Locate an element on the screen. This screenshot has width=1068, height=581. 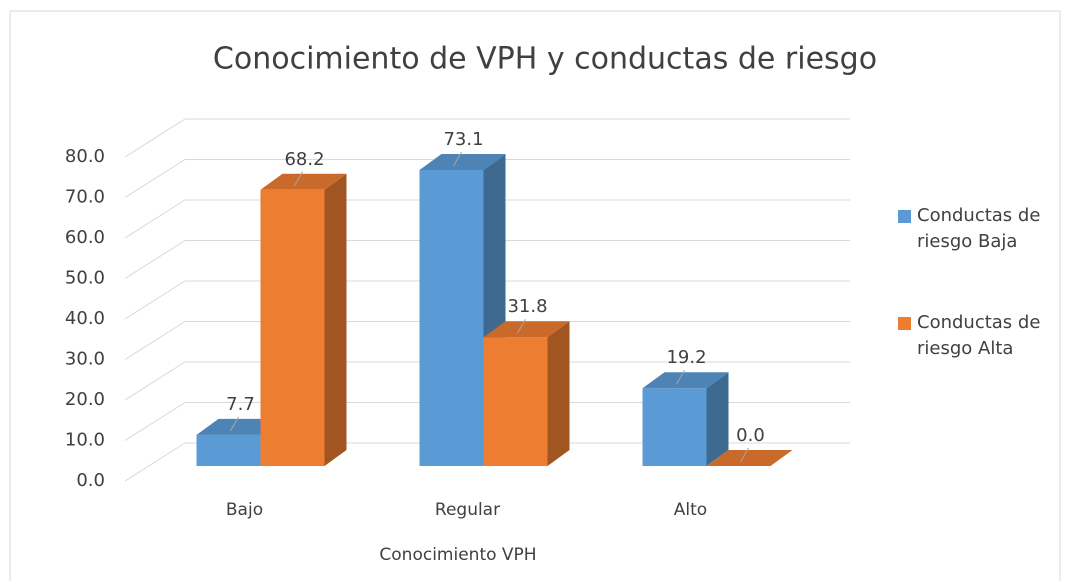
legend-label: Conductas de riesgo Baja is located at coordinates (979, 228).